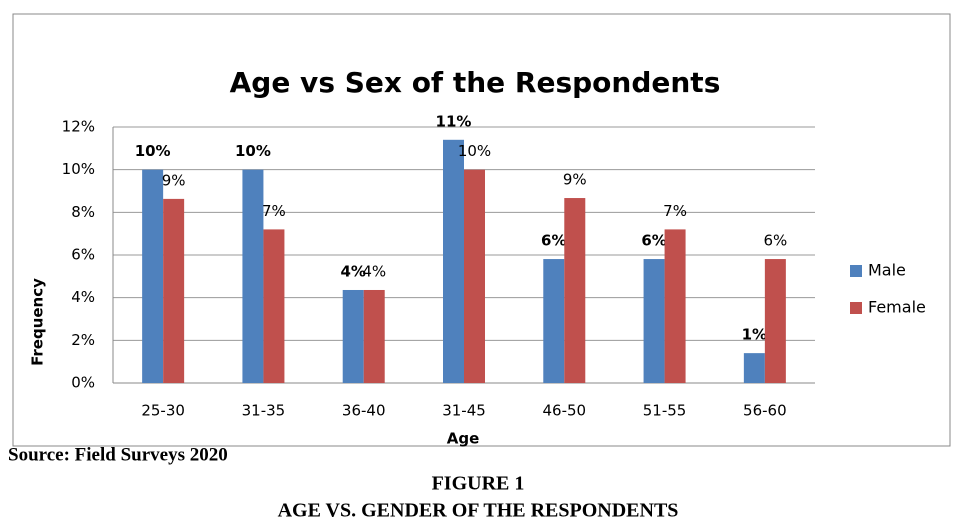 This screenshot has height=532, width=964. Describe the element at coordinates (464, 411) in the screenshot. I see `x-tick-label: 31-45` at that location.